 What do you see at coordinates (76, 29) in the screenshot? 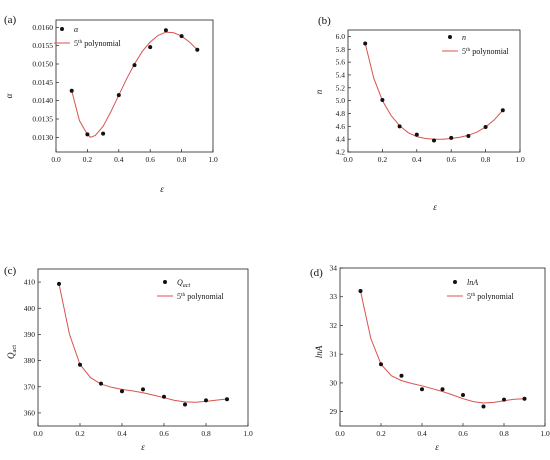
I see `legend-label-points: α` at bounding box center [76, 29].